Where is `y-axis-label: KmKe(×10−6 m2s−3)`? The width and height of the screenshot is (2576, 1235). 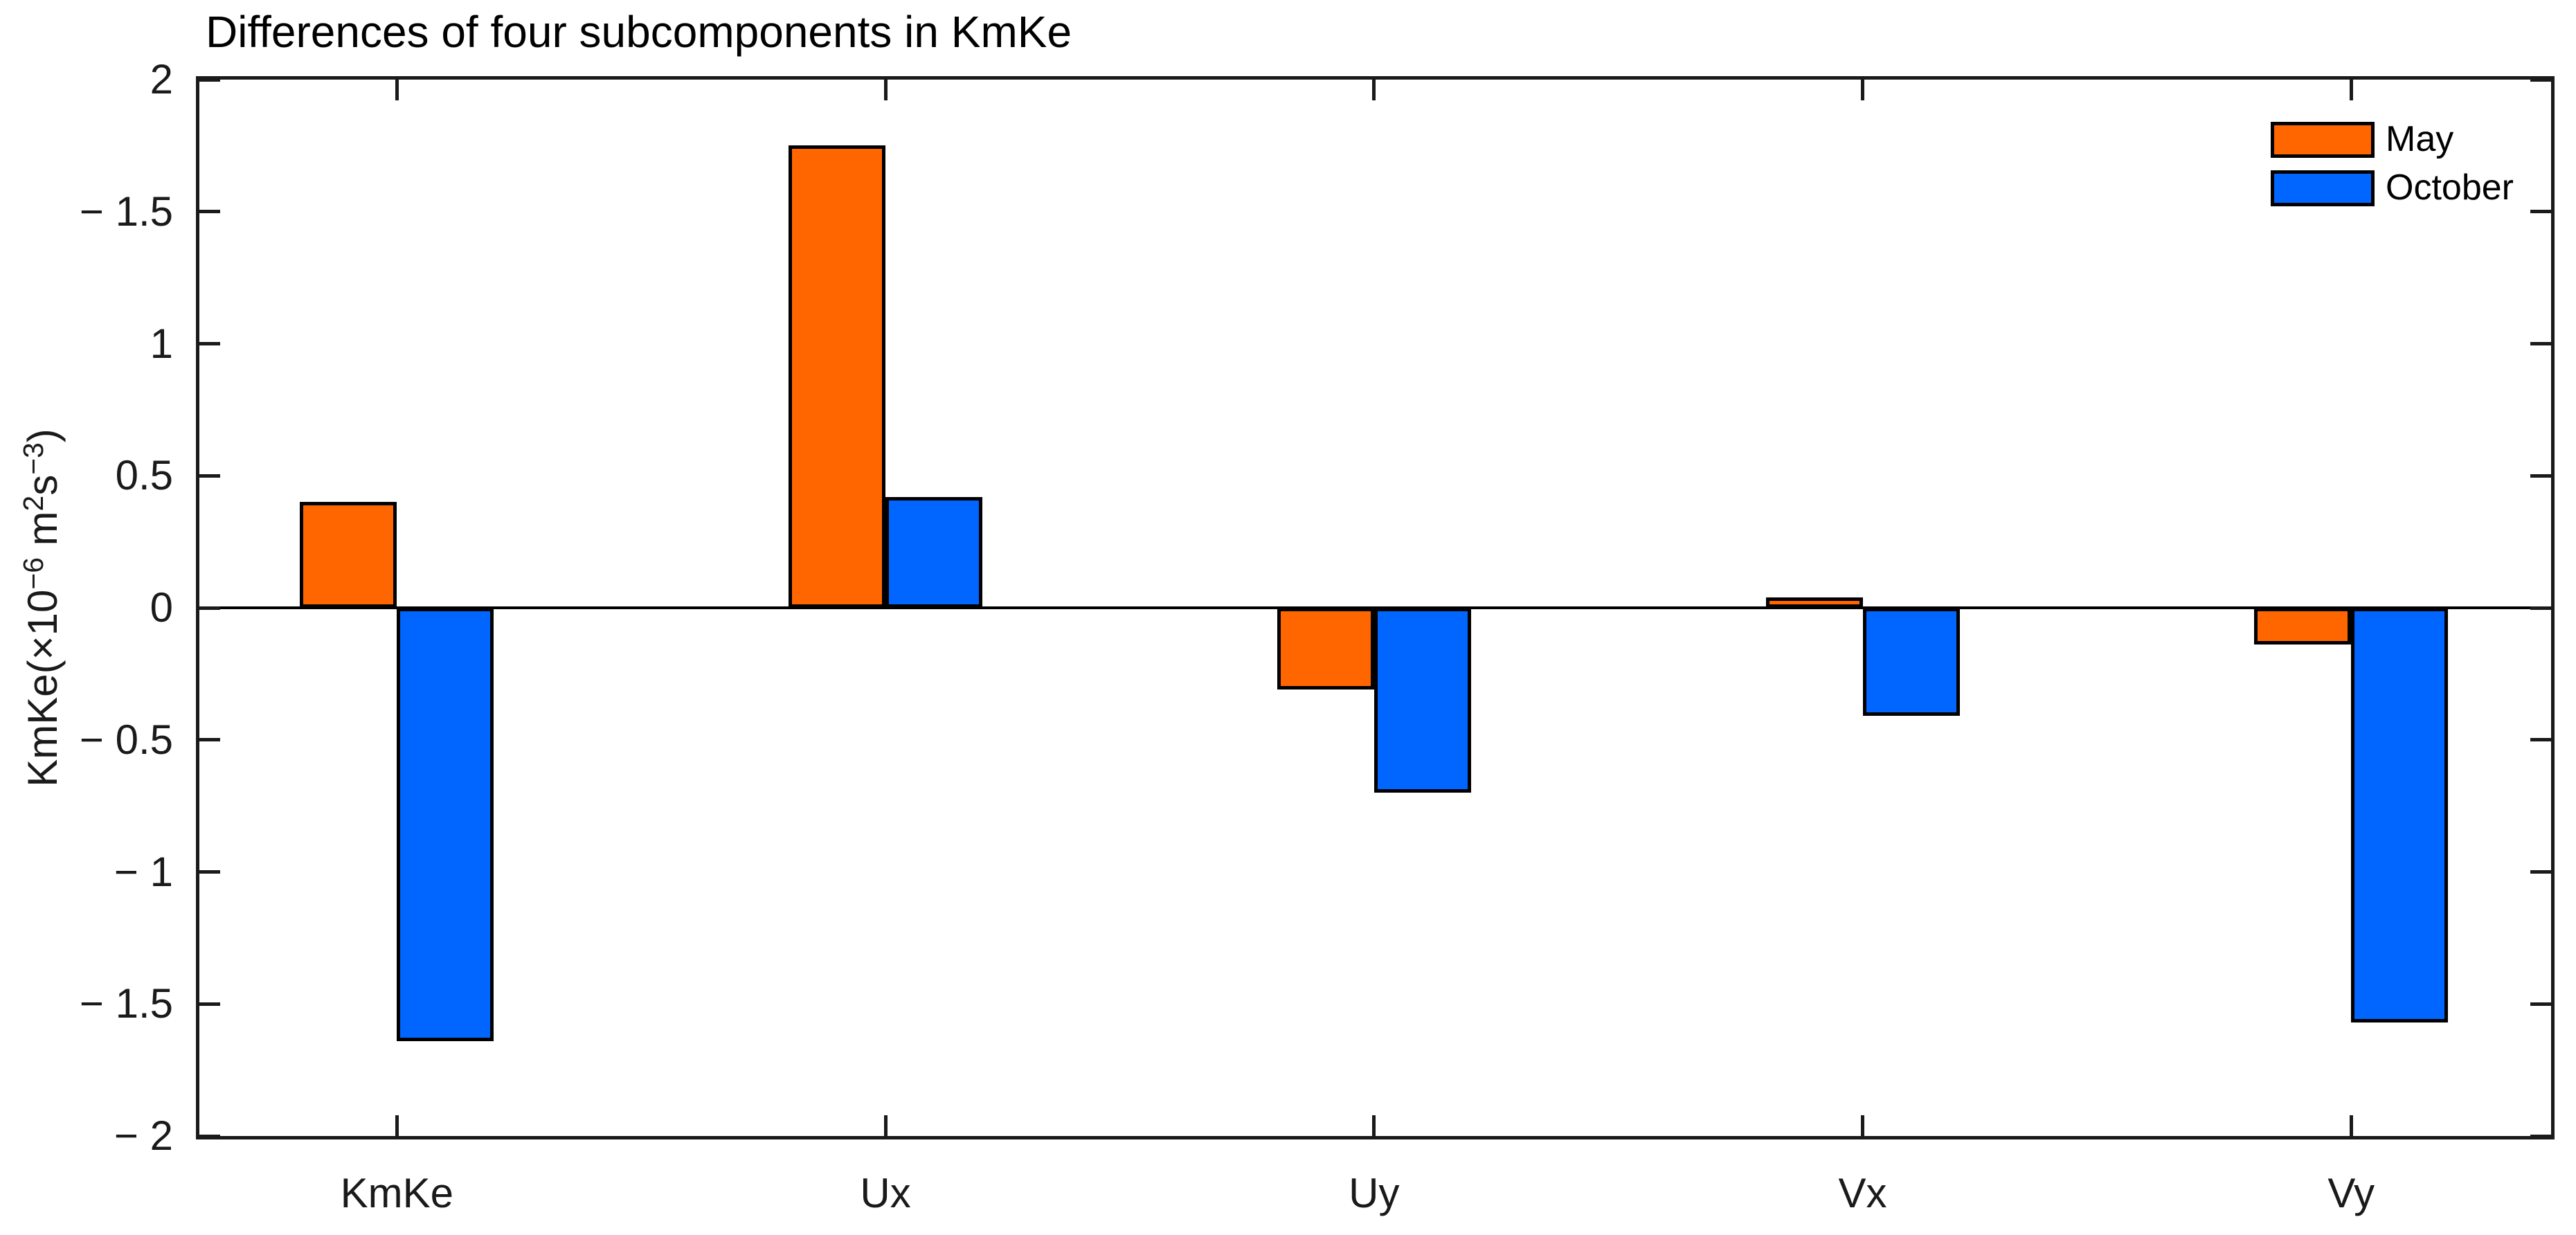
y-axis-label: KmKe(×10−6 m2s−3) is located at coordinates (44, 608).